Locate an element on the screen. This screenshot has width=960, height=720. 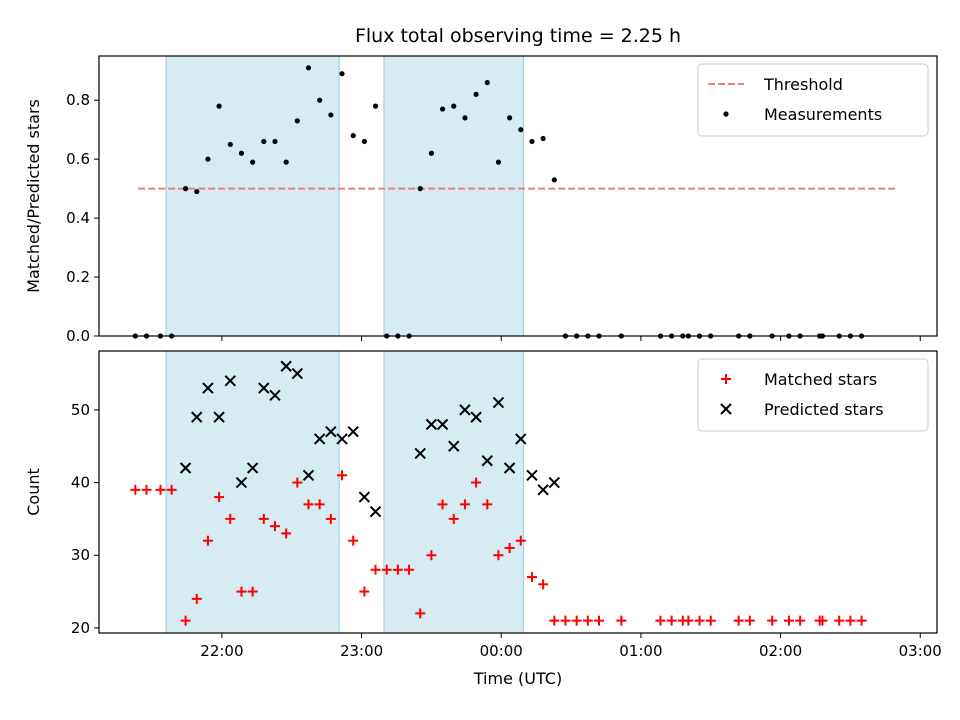
top-legend: Threshold Measurements is located at coordinates (813, 100).